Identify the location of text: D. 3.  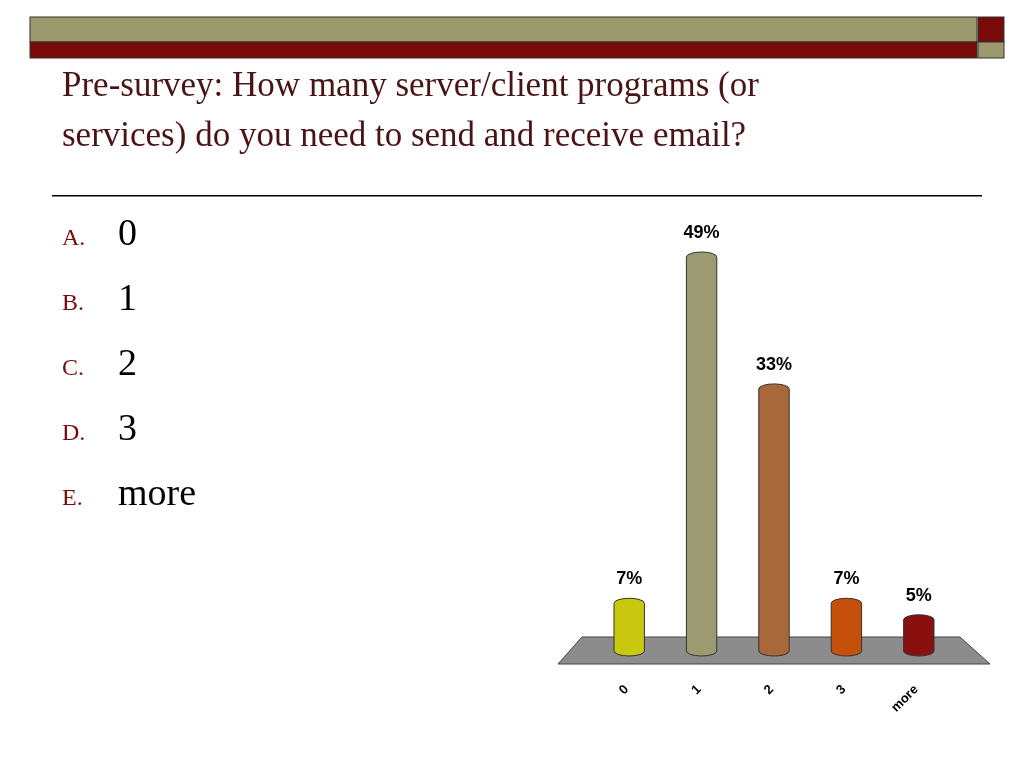
(99, 427).